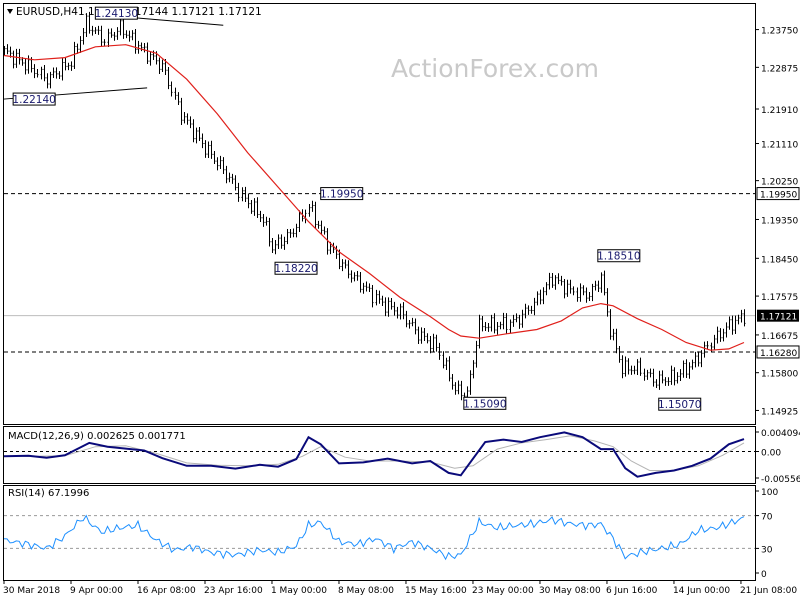  I want to click on swing-label: 1.15070, so click(679, 404).